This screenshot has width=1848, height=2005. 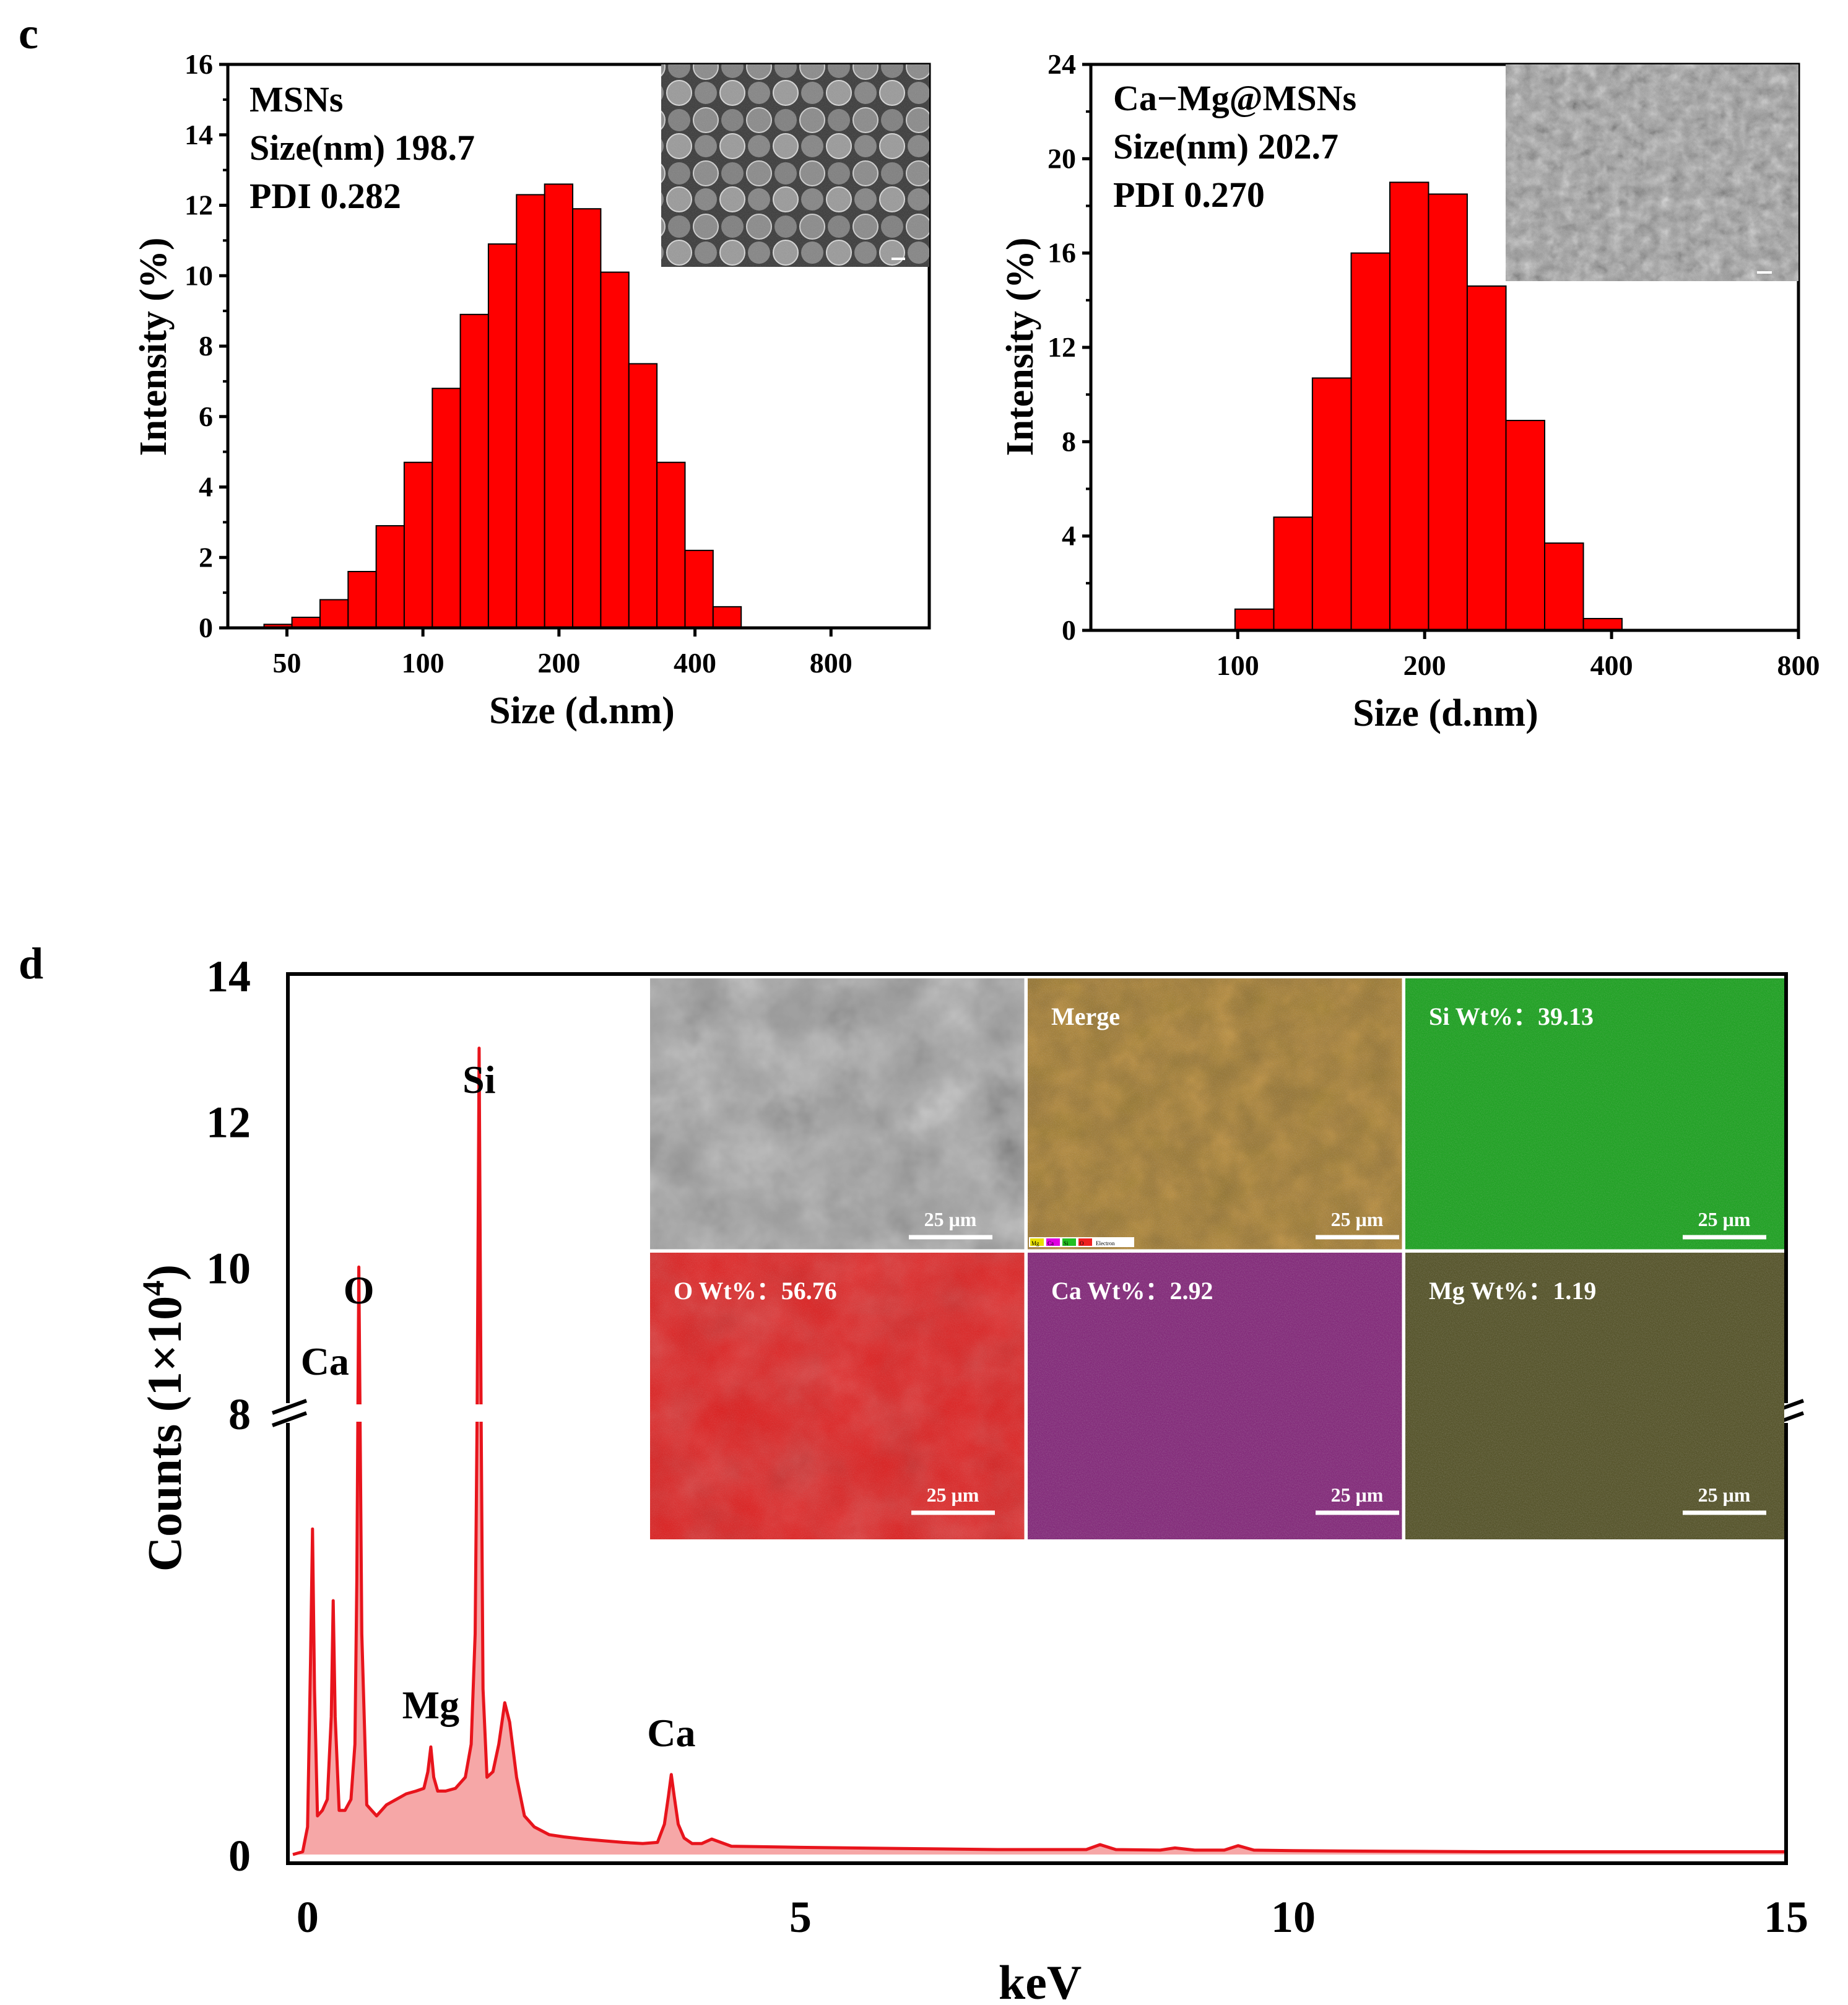 I want to click on chart-eds-y-ticks: 0 8 10 12 14, so click(x=229, y=1417).